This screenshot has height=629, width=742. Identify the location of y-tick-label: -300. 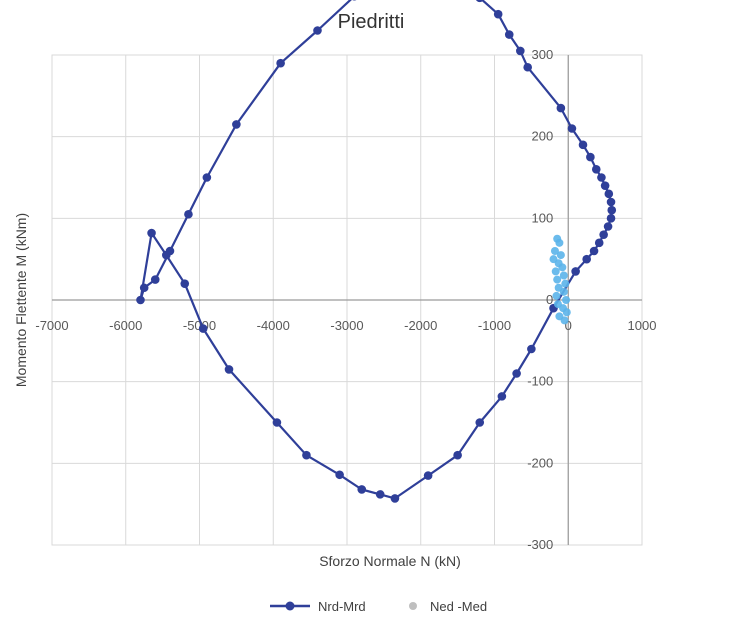
(540, 544).